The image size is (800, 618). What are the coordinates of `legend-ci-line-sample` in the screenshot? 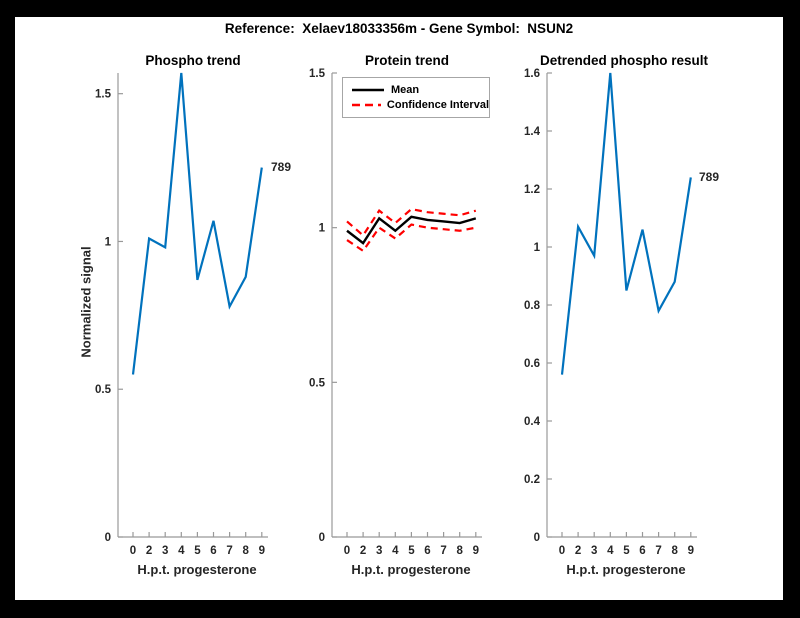 It's located at (366, 105).